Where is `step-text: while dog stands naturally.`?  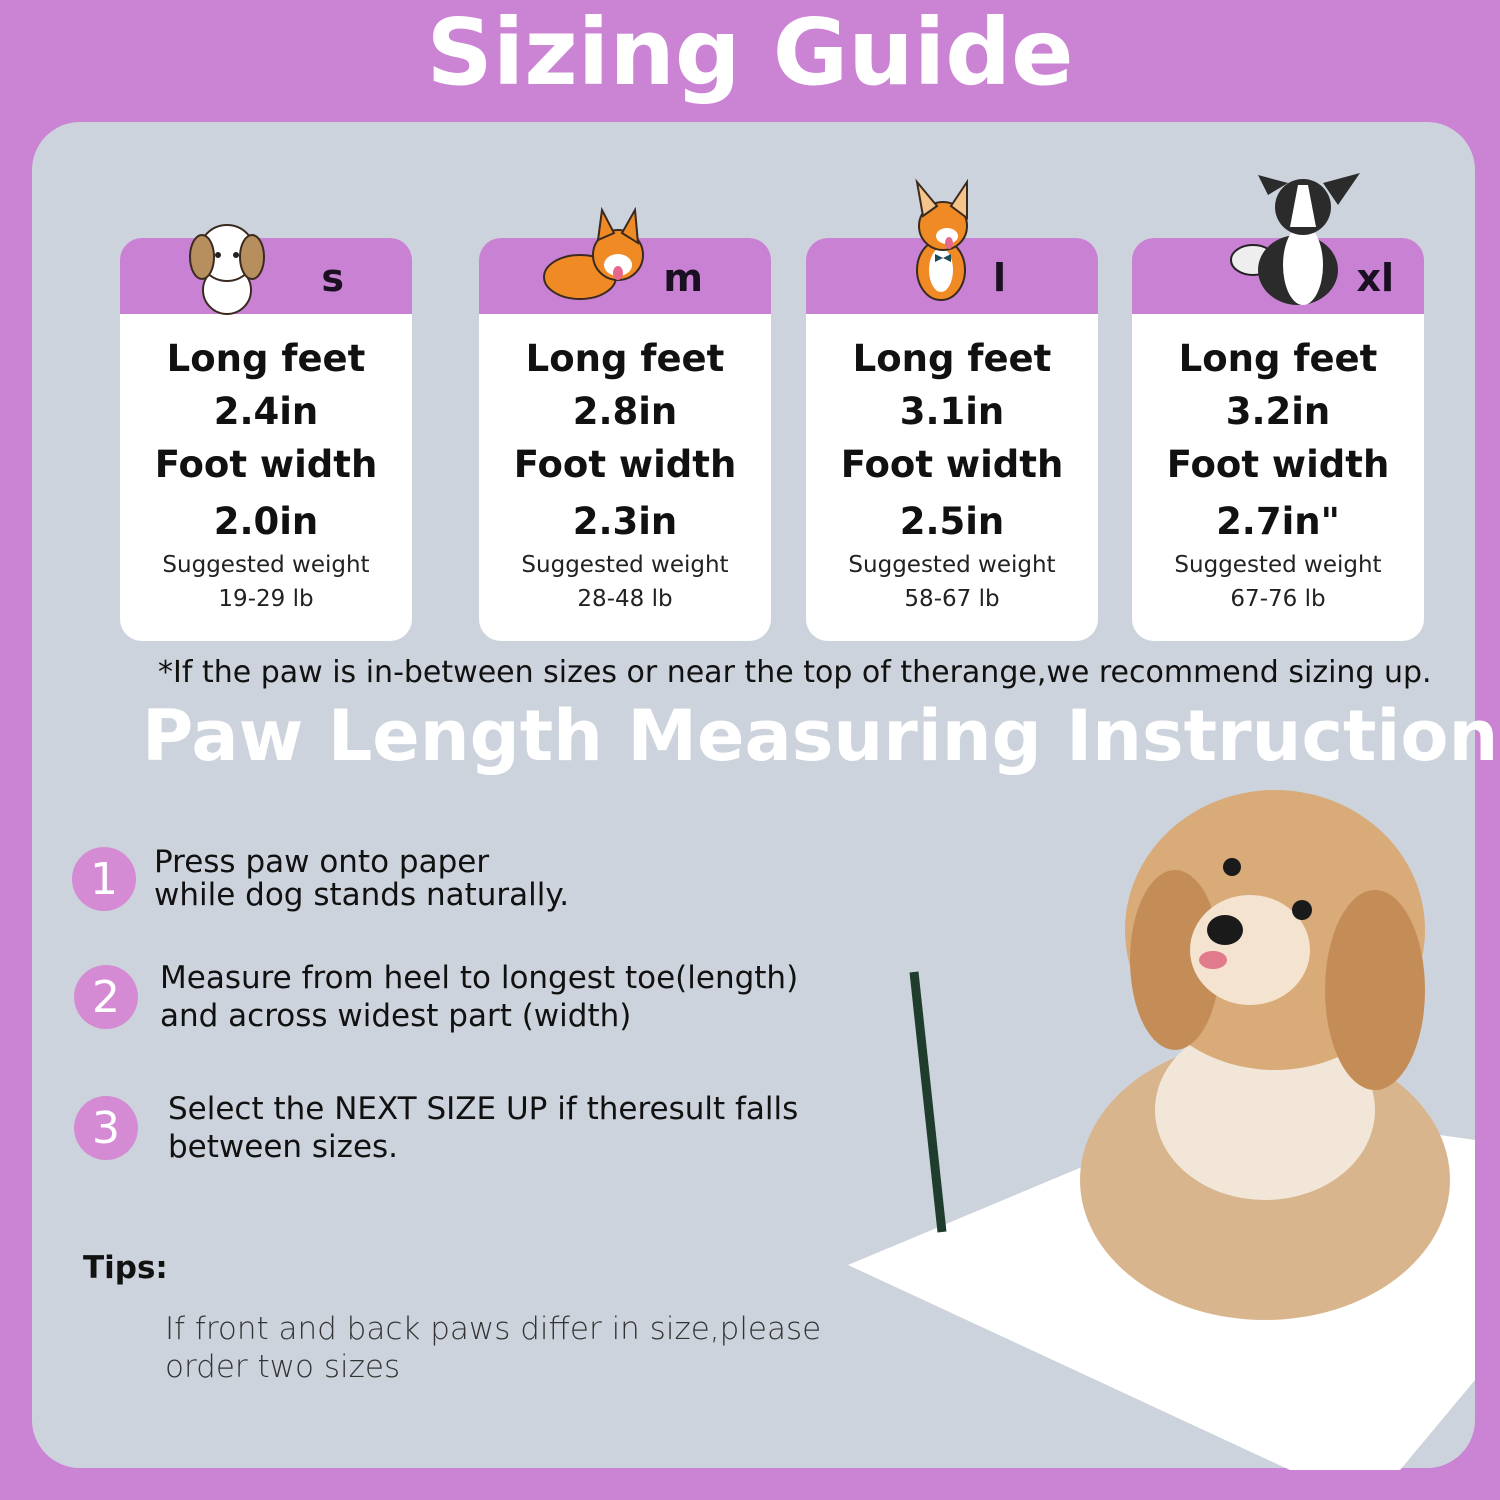 step-text: while dog stands naturally. is located at coordinates (362, 895).